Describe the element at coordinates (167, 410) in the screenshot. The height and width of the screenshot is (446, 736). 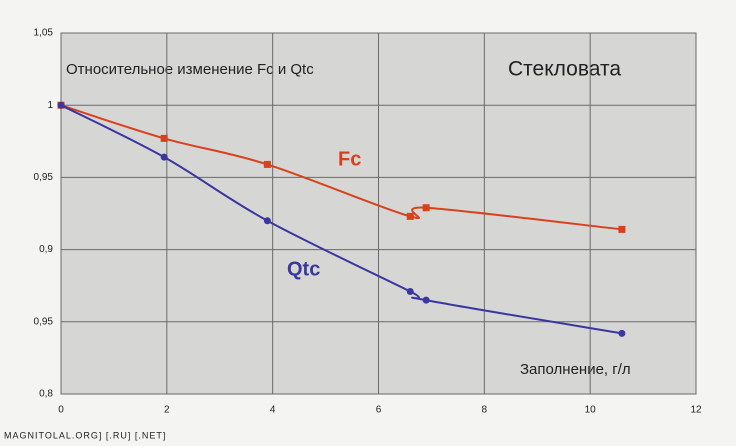
I see `x-tick-label: 2` at that location.